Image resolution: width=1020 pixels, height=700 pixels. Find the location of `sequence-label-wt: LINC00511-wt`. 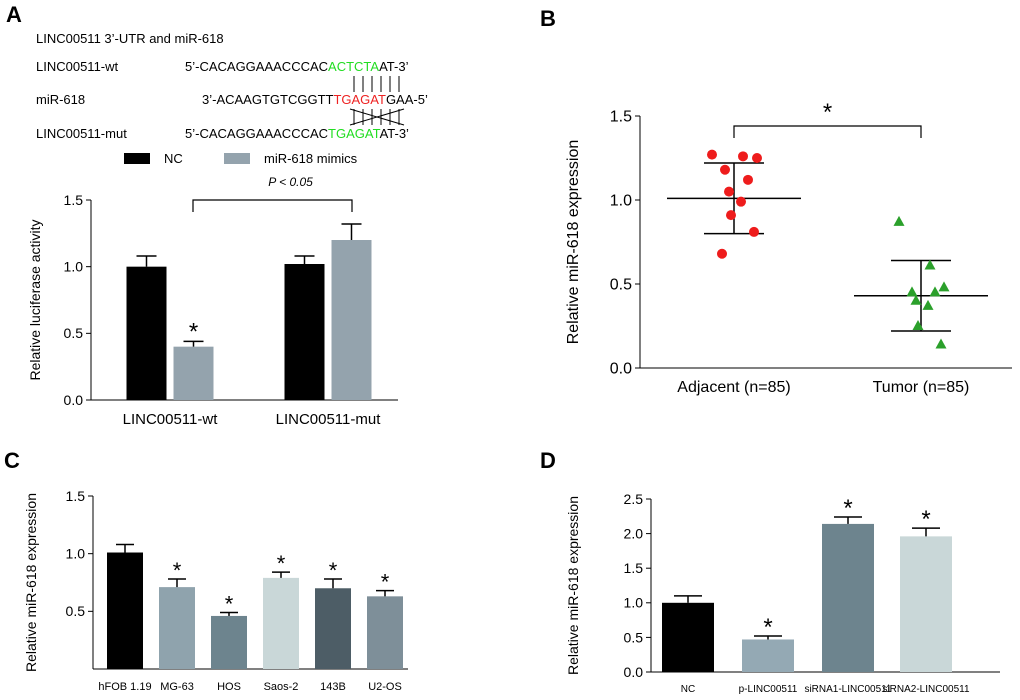

sequence-label-wt: LINC00511-wt is located at coordinates (77, 66).